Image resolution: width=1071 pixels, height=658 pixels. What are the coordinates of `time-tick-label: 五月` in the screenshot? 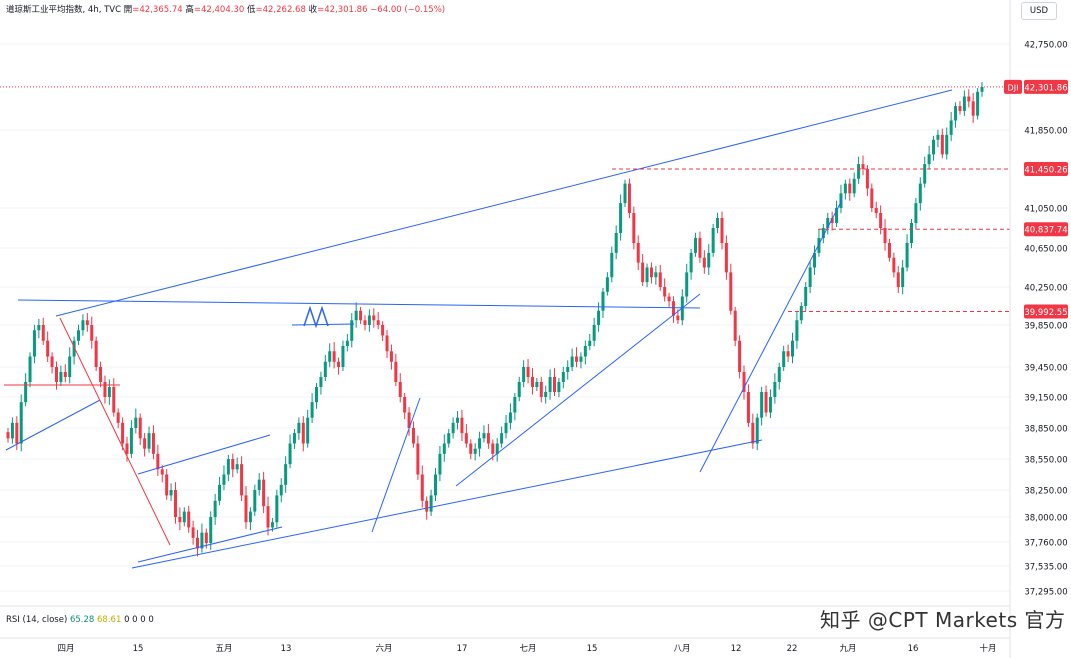 It's located at (223, 649).